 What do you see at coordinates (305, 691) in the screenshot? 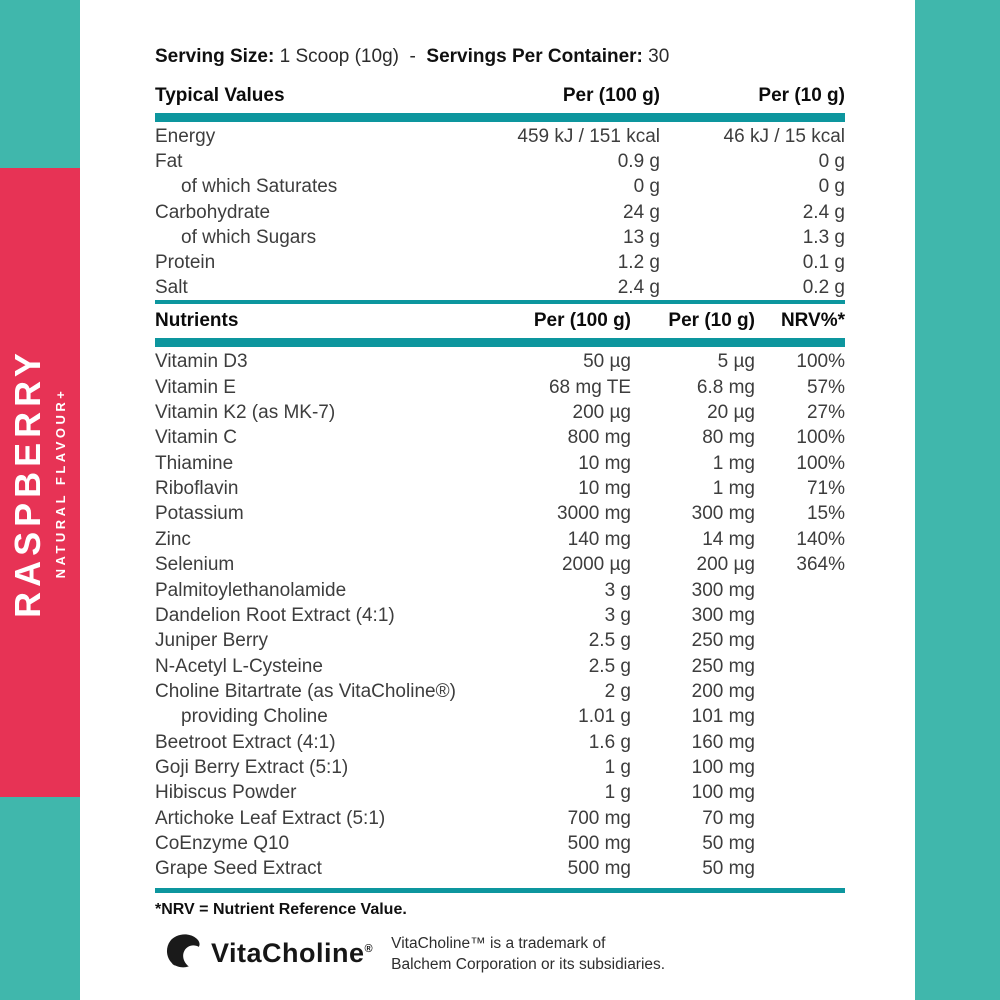
I see `nutrient-row-name: Choline Bitartrate (as VitaCholine®)` at bounding box center [305, 691].